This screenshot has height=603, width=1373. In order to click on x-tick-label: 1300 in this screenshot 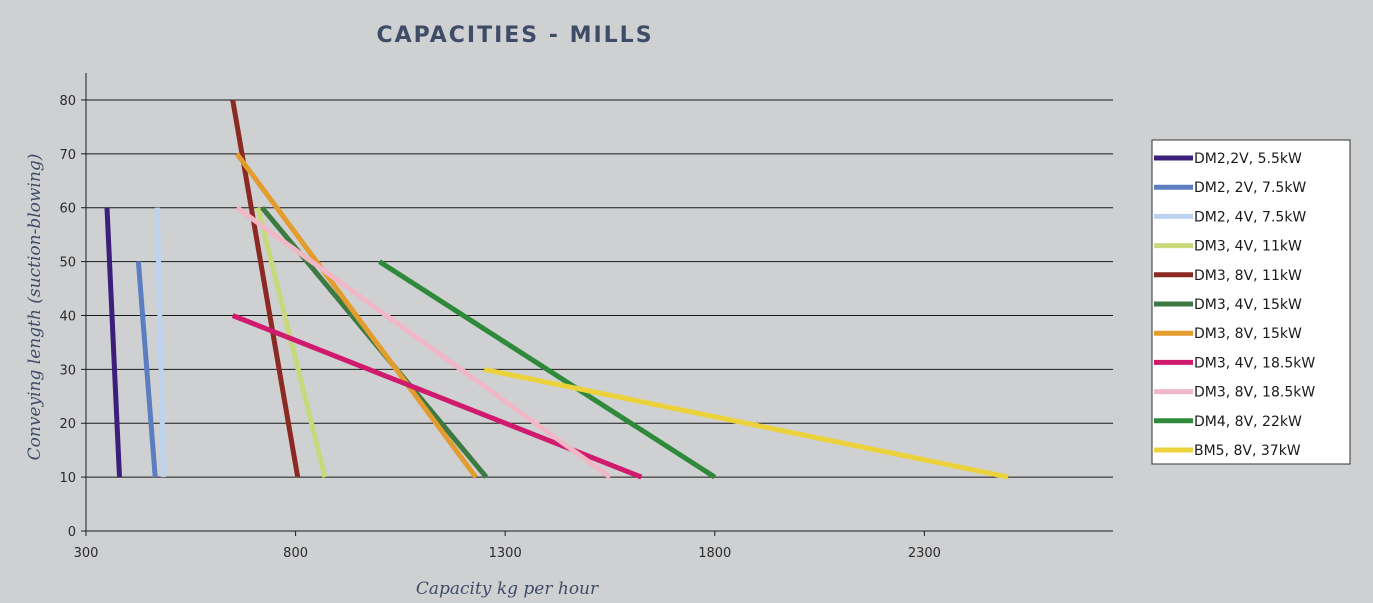, I will do `click(505, 553)`.